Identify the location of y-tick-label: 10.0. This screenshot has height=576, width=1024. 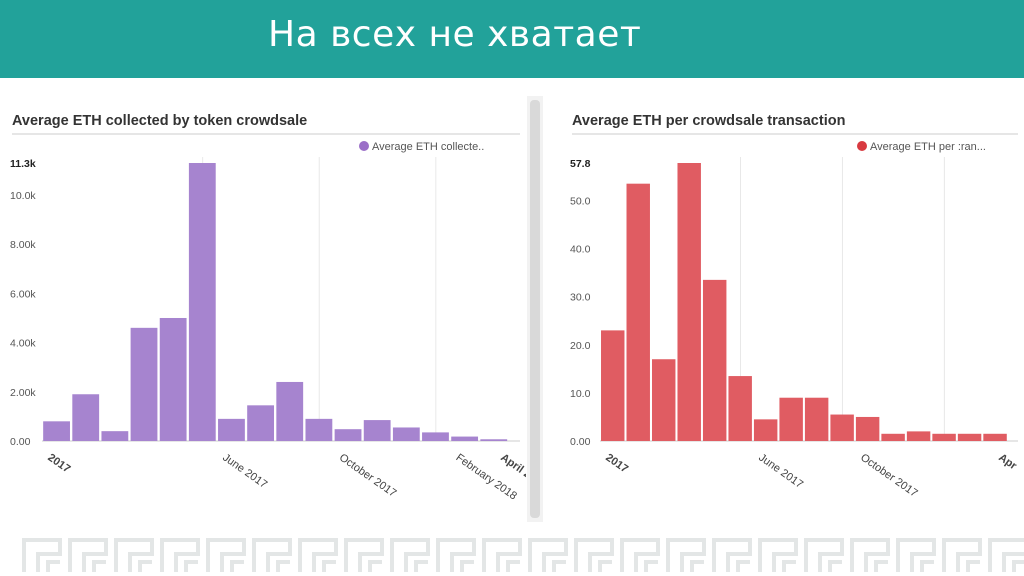
(580, 394).